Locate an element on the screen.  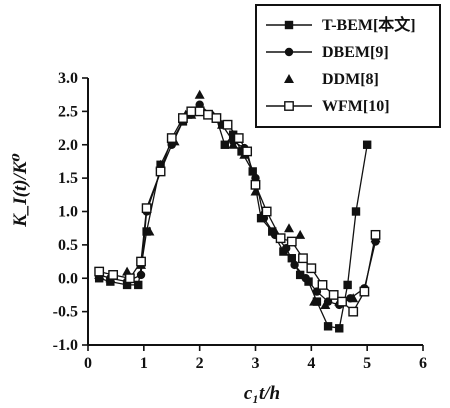
x-tick-label: 2 is located at coordinates (200, 363).